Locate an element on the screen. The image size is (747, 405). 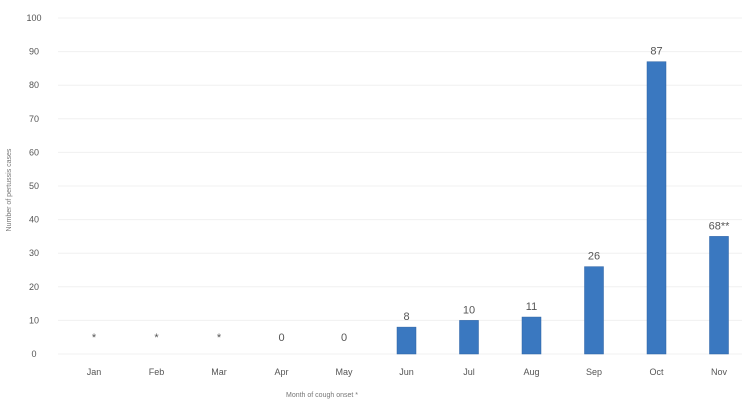
data-label: 11 is located at coordinates (531, 307).